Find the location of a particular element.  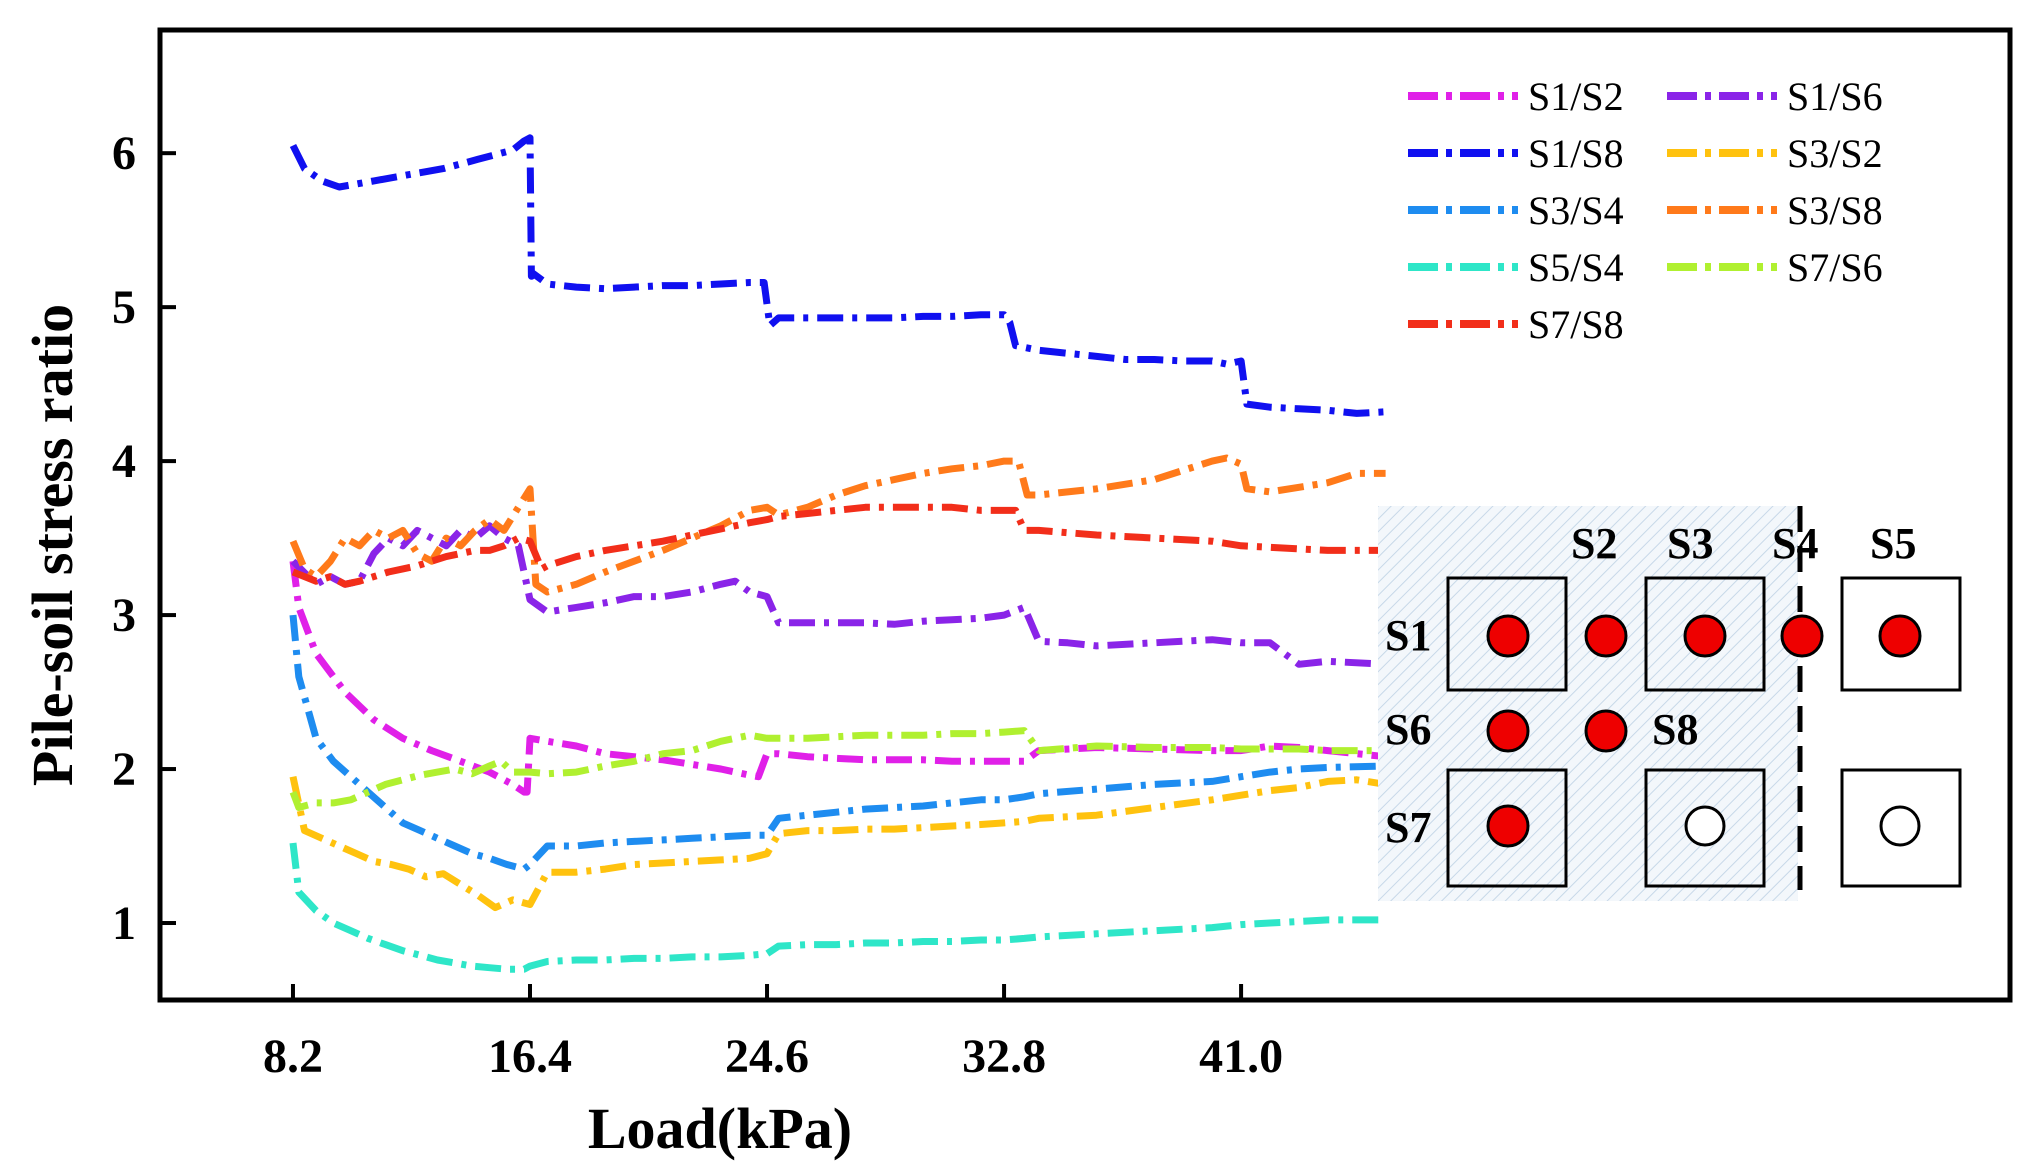

series-line-s5-s4 is located at coordinates (837, 907).